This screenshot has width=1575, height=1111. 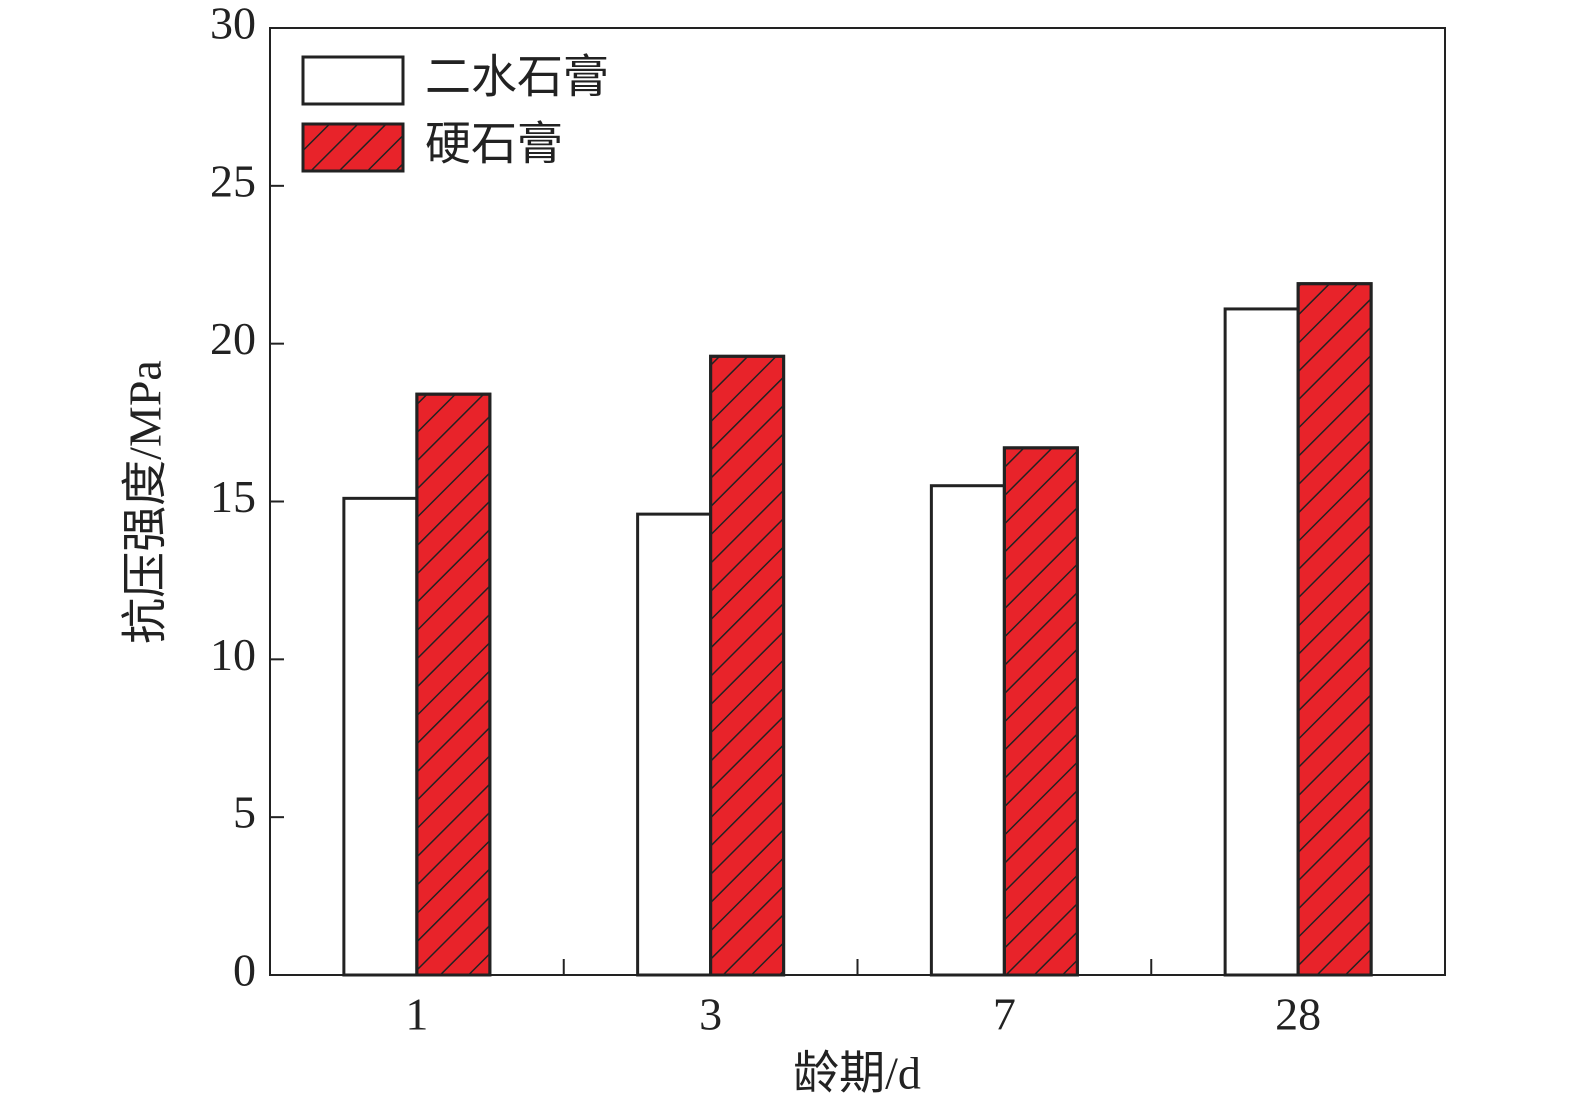 I want to click on x-tick-label: 7, so click(x=1004, y=1014).